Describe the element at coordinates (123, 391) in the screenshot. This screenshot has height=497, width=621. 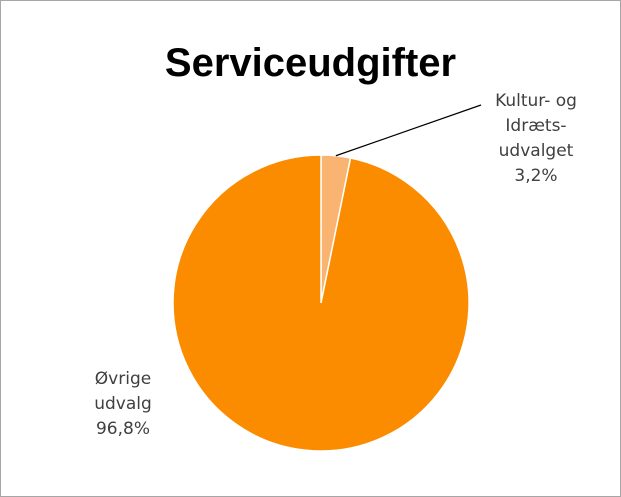
I see `category-label: Øvrige udvalg` at that location.